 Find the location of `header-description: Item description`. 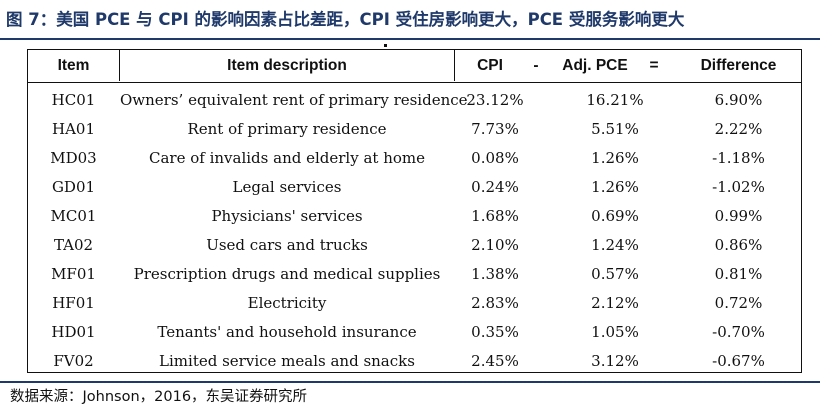

header-description: Item description is located at coordinates (287, 65).